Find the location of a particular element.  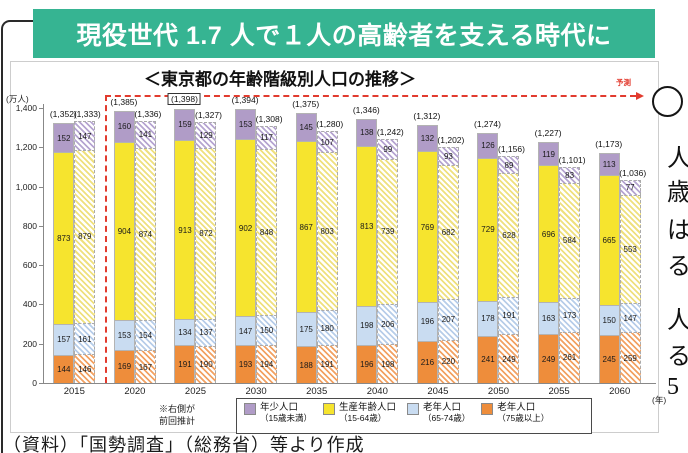

segment-young-current-2050: 126 is located at coordinates (488, 145).